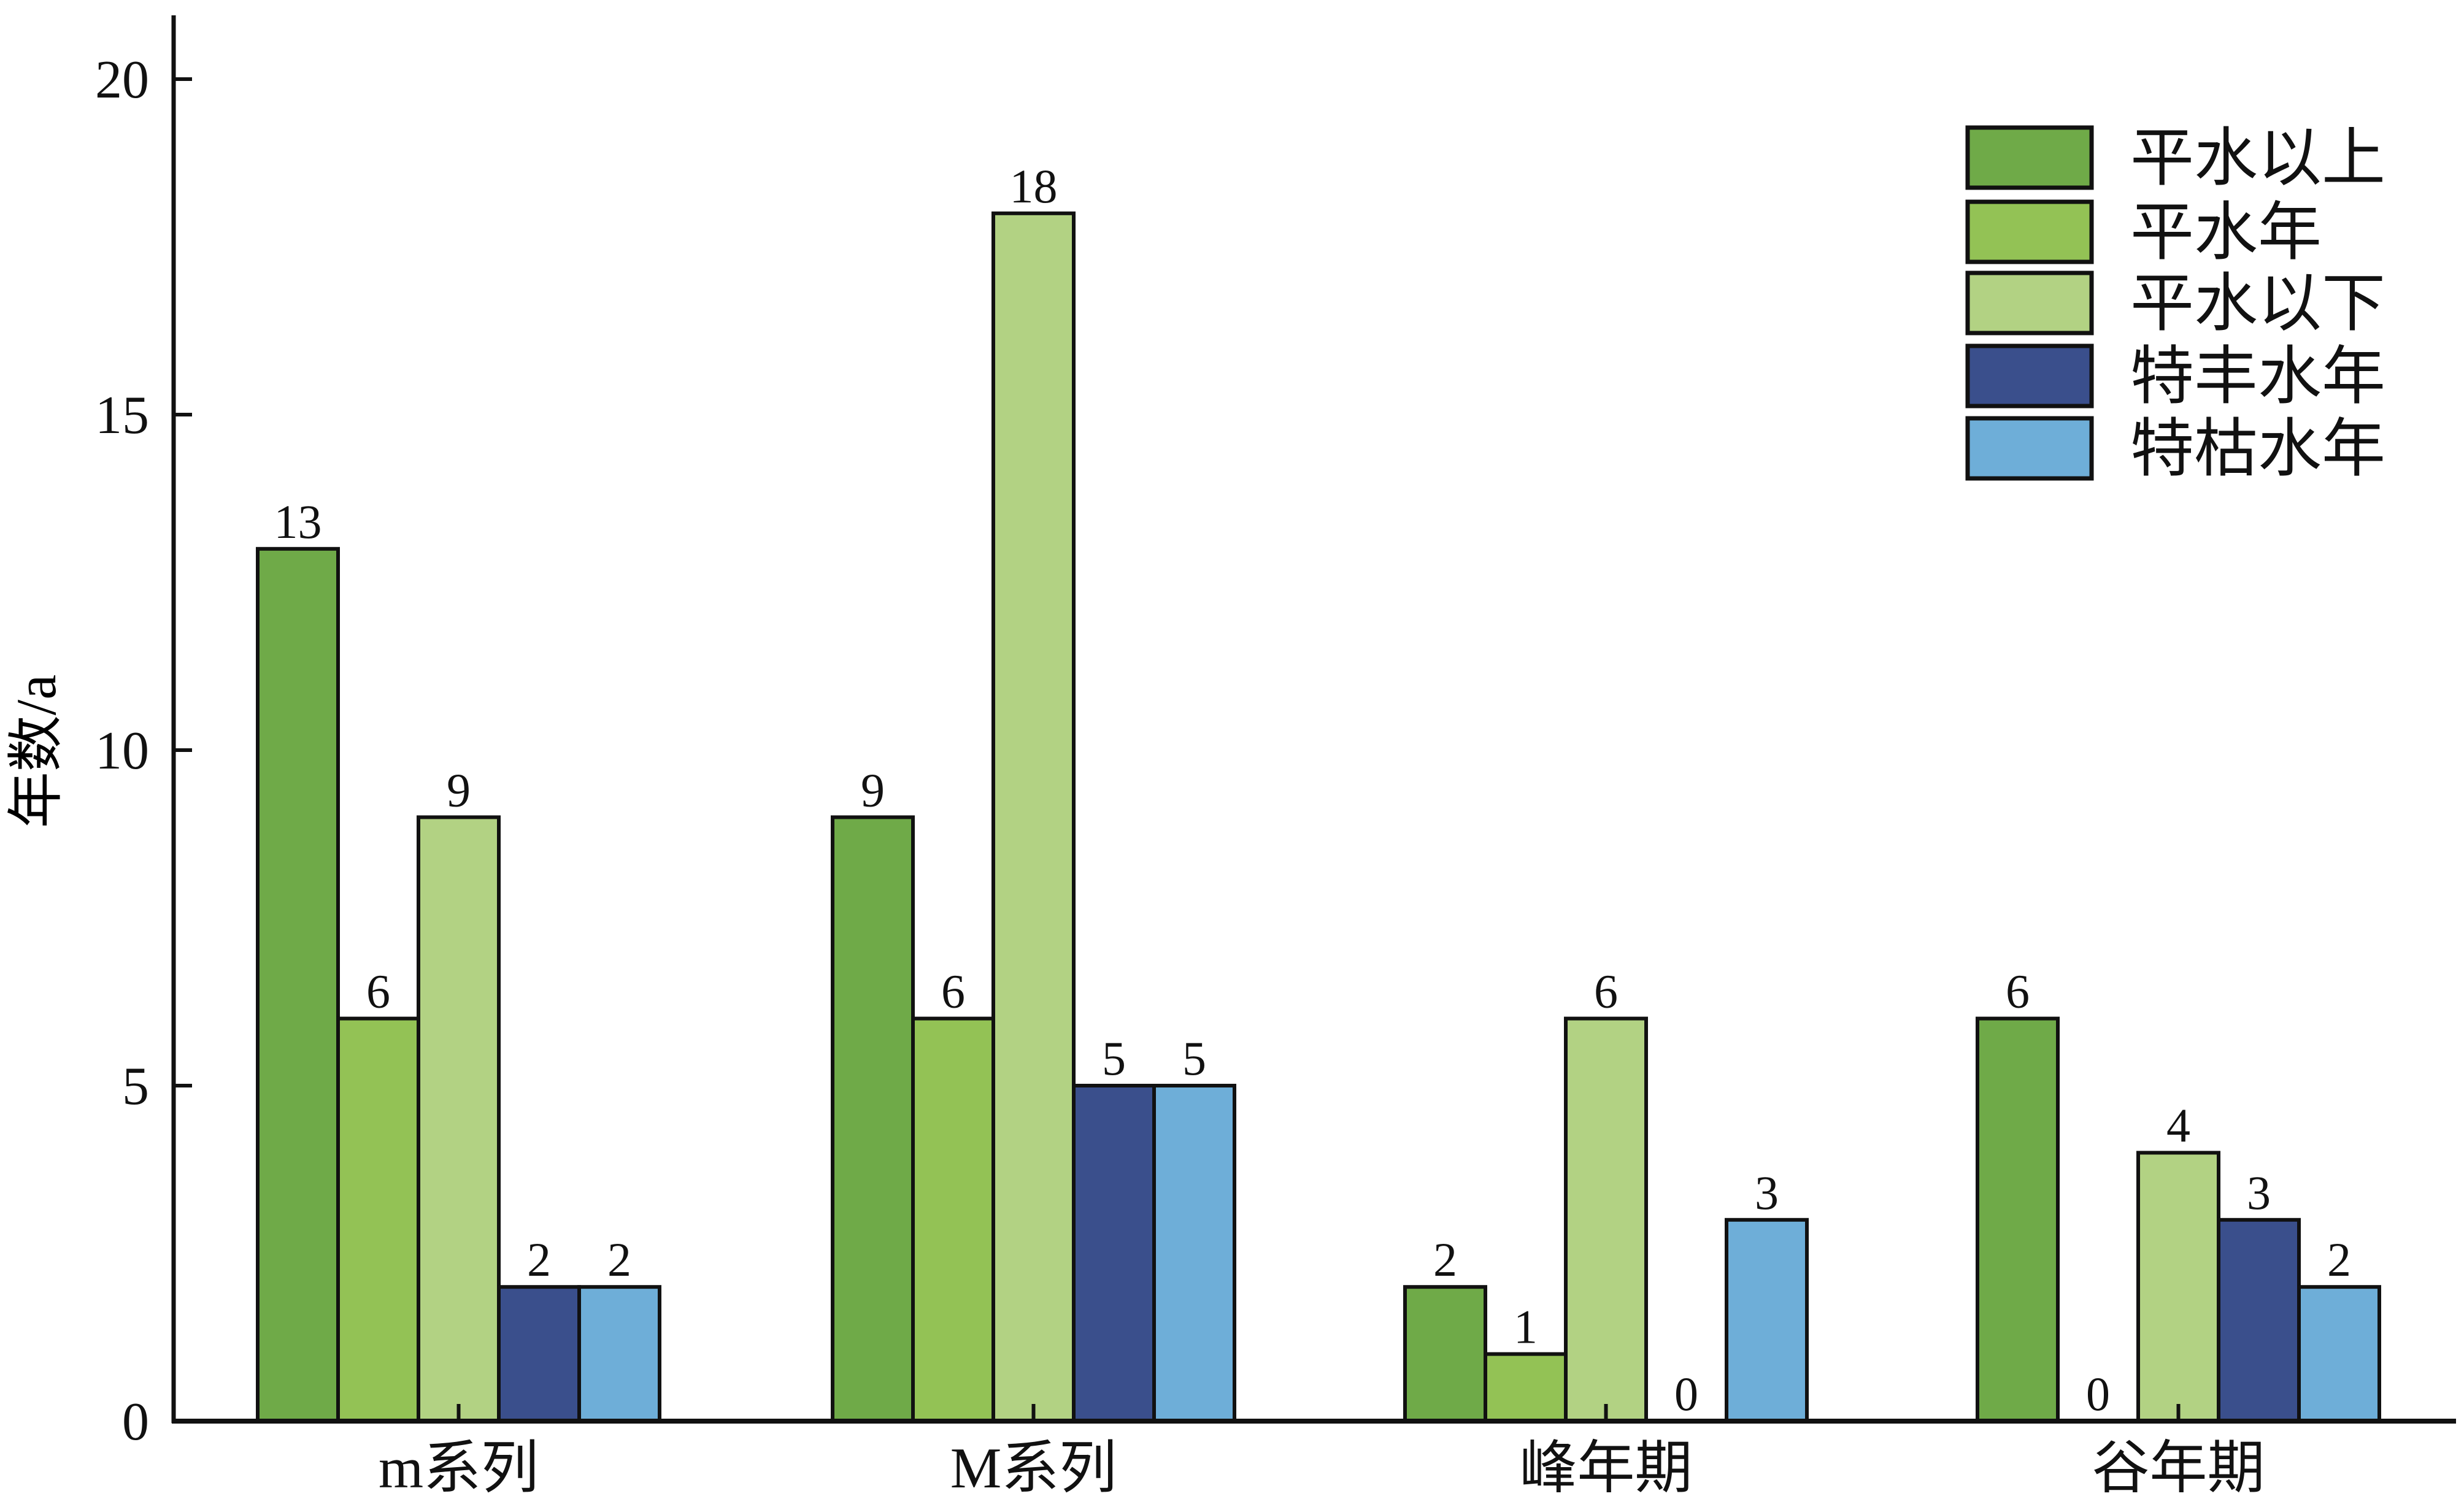 The image size is (2464, 1507). Describe the element at coordinates (459, 1468) in the screenshot. I see `x-tick-label: m系列` at that location.